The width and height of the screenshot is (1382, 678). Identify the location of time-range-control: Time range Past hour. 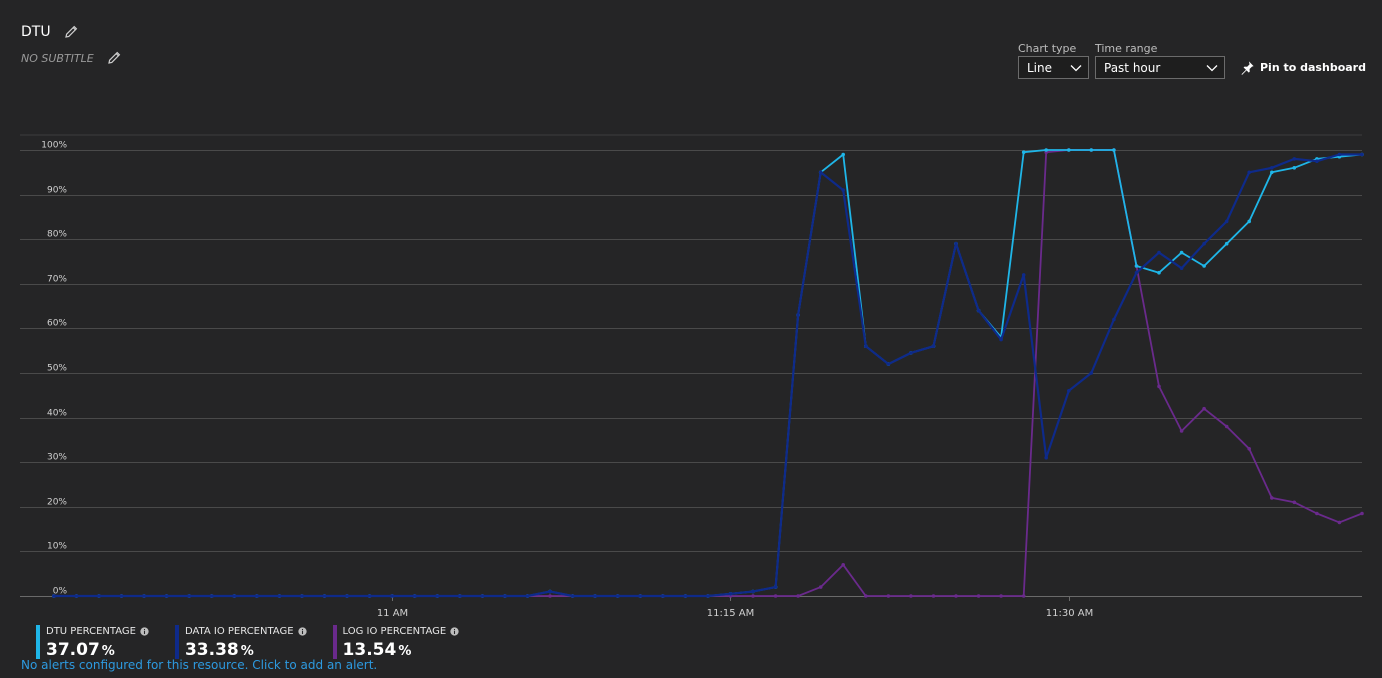
(1160, 60).